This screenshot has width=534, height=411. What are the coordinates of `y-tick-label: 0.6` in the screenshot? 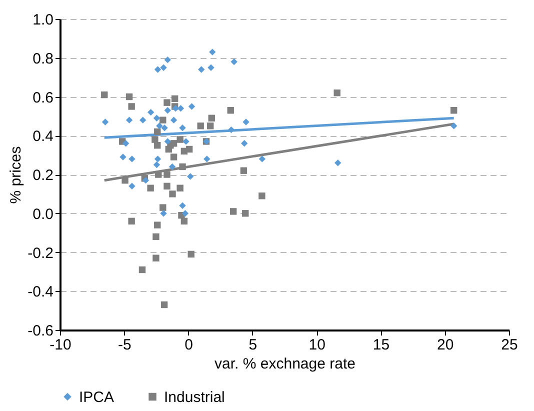 It's located at (43, 97).